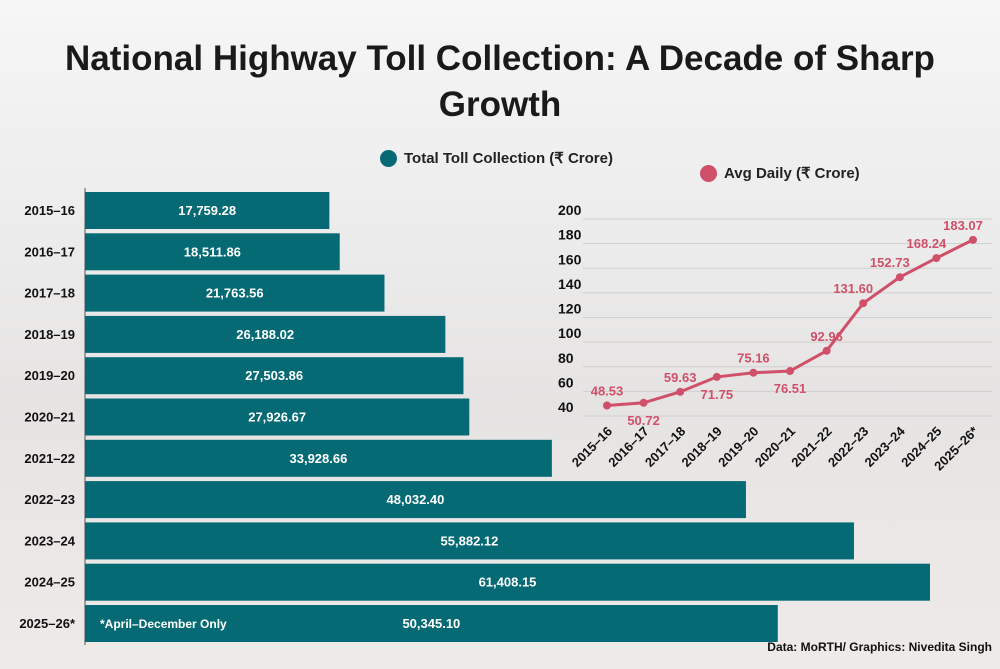 Image resolution: width=1000 pixels, height=669 pixels. I want to click on category-label: 2024–25, so click(49, 582).